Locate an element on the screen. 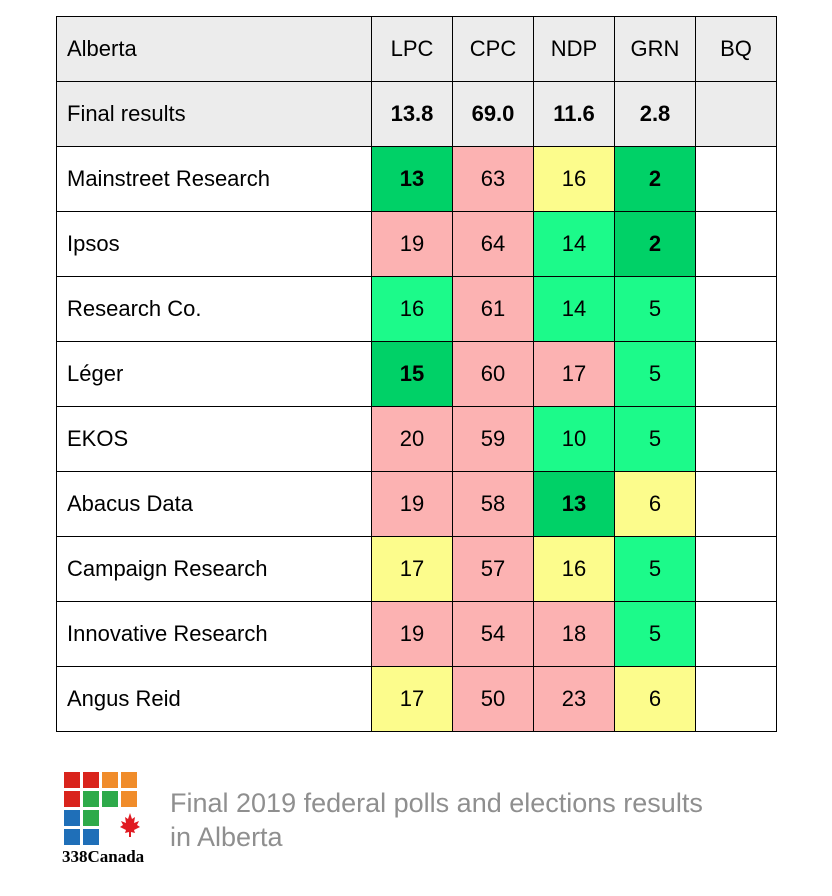  poll-value-cpc: 57 is located at coordinates (493, 569).